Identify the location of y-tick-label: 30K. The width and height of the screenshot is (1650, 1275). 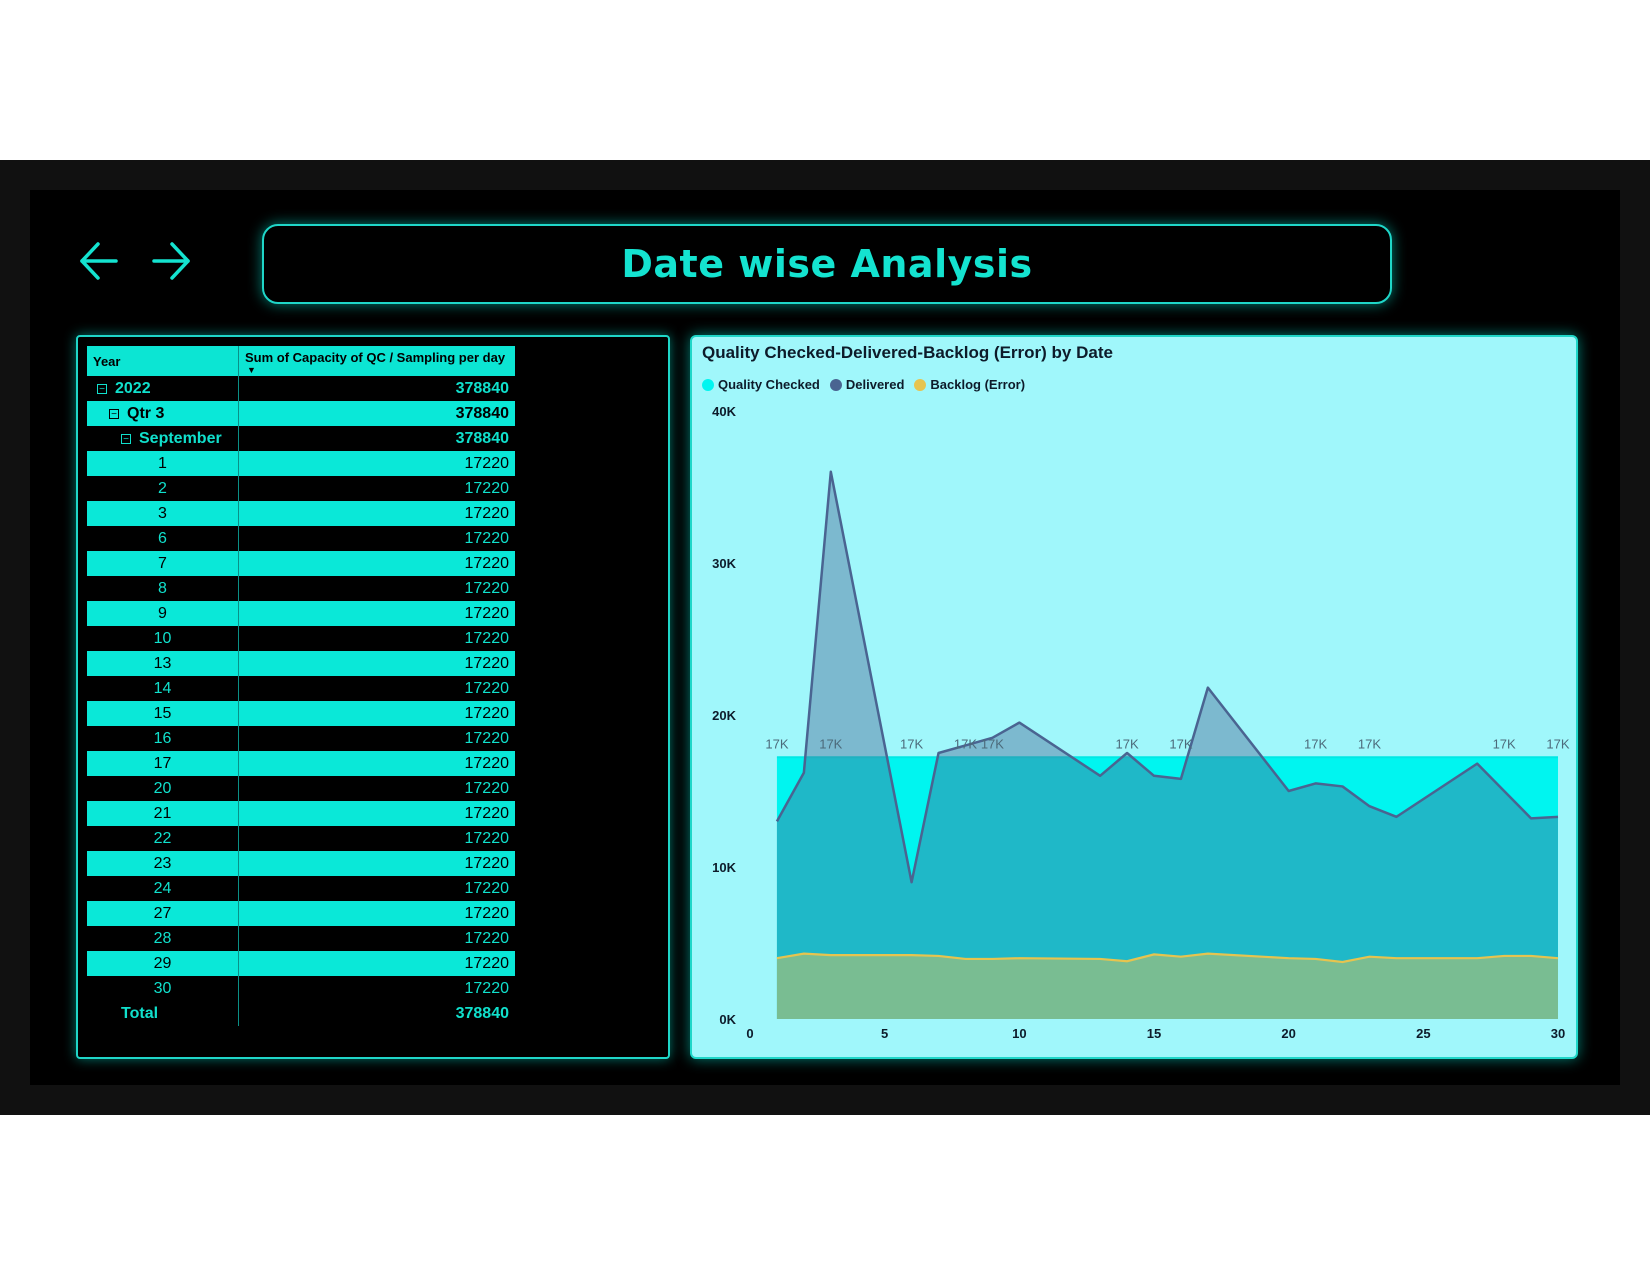
(724, 563).